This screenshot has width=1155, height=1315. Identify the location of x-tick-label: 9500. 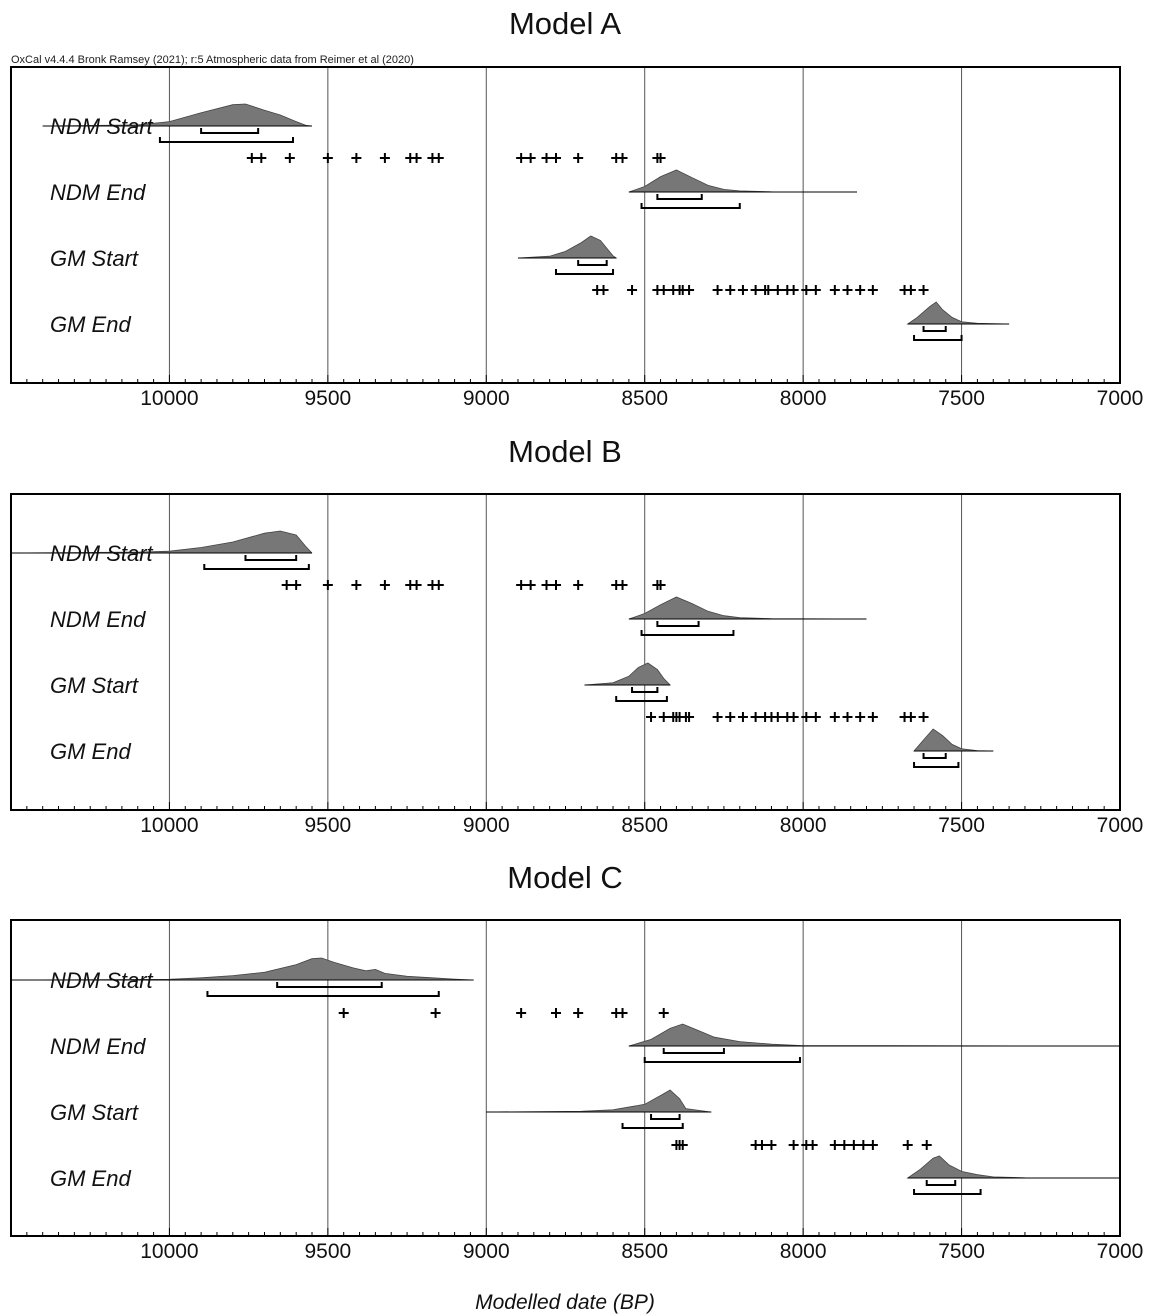
(327, 825).